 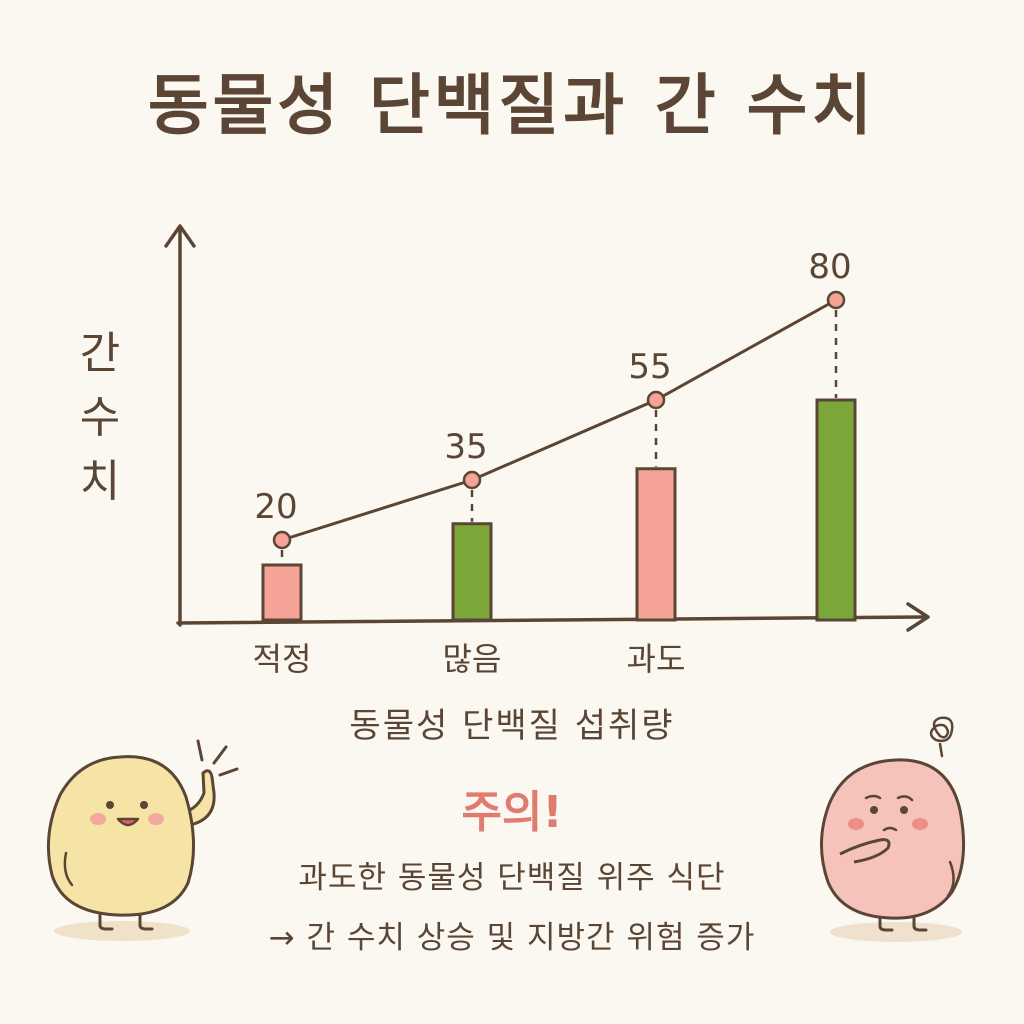 What do you see at coordinates (829, 267) in the screenshot?
I see `data-label: 80` at bounding box center [829, 267].